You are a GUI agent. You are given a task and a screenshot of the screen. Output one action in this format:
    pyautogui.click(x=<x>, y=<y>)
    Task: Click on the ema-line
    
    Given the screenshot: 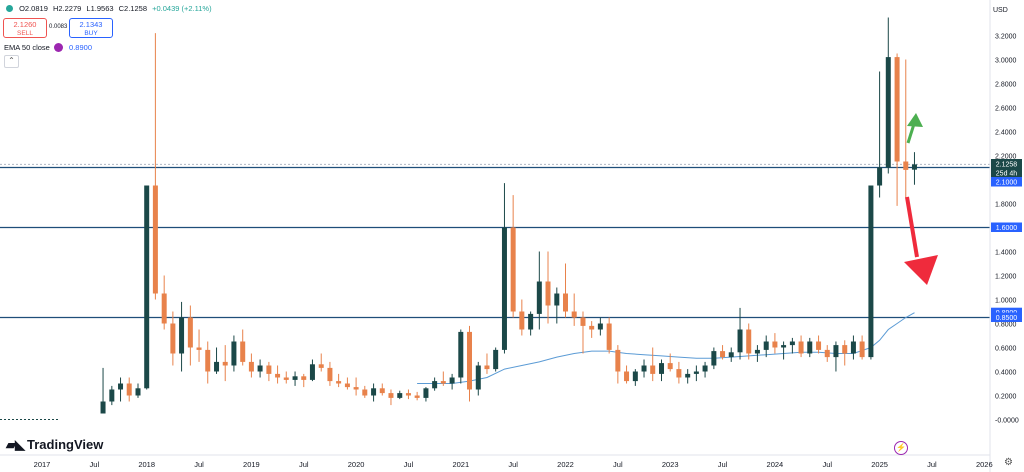 What is the action you would take?
    pyautogui.click(x=666, y=348)
    